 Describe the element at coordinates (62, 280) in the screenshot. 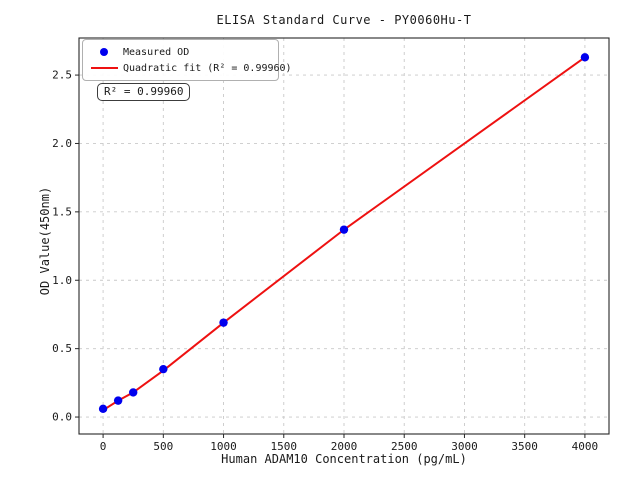

I see `y-tick-label: 1.0` at that location.